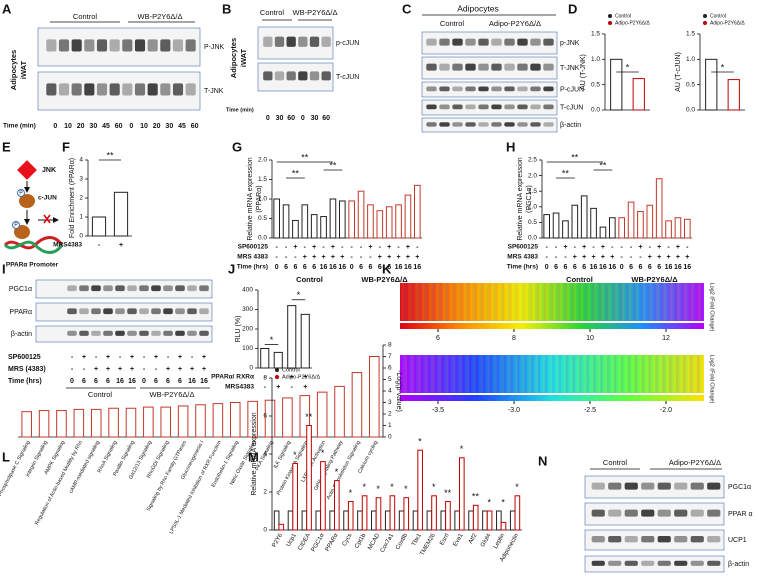  What do you see at coordinates (522, 267) in the screenshot?
I see `condition-label: Time (hrs)` at bounding box center [522, 267].